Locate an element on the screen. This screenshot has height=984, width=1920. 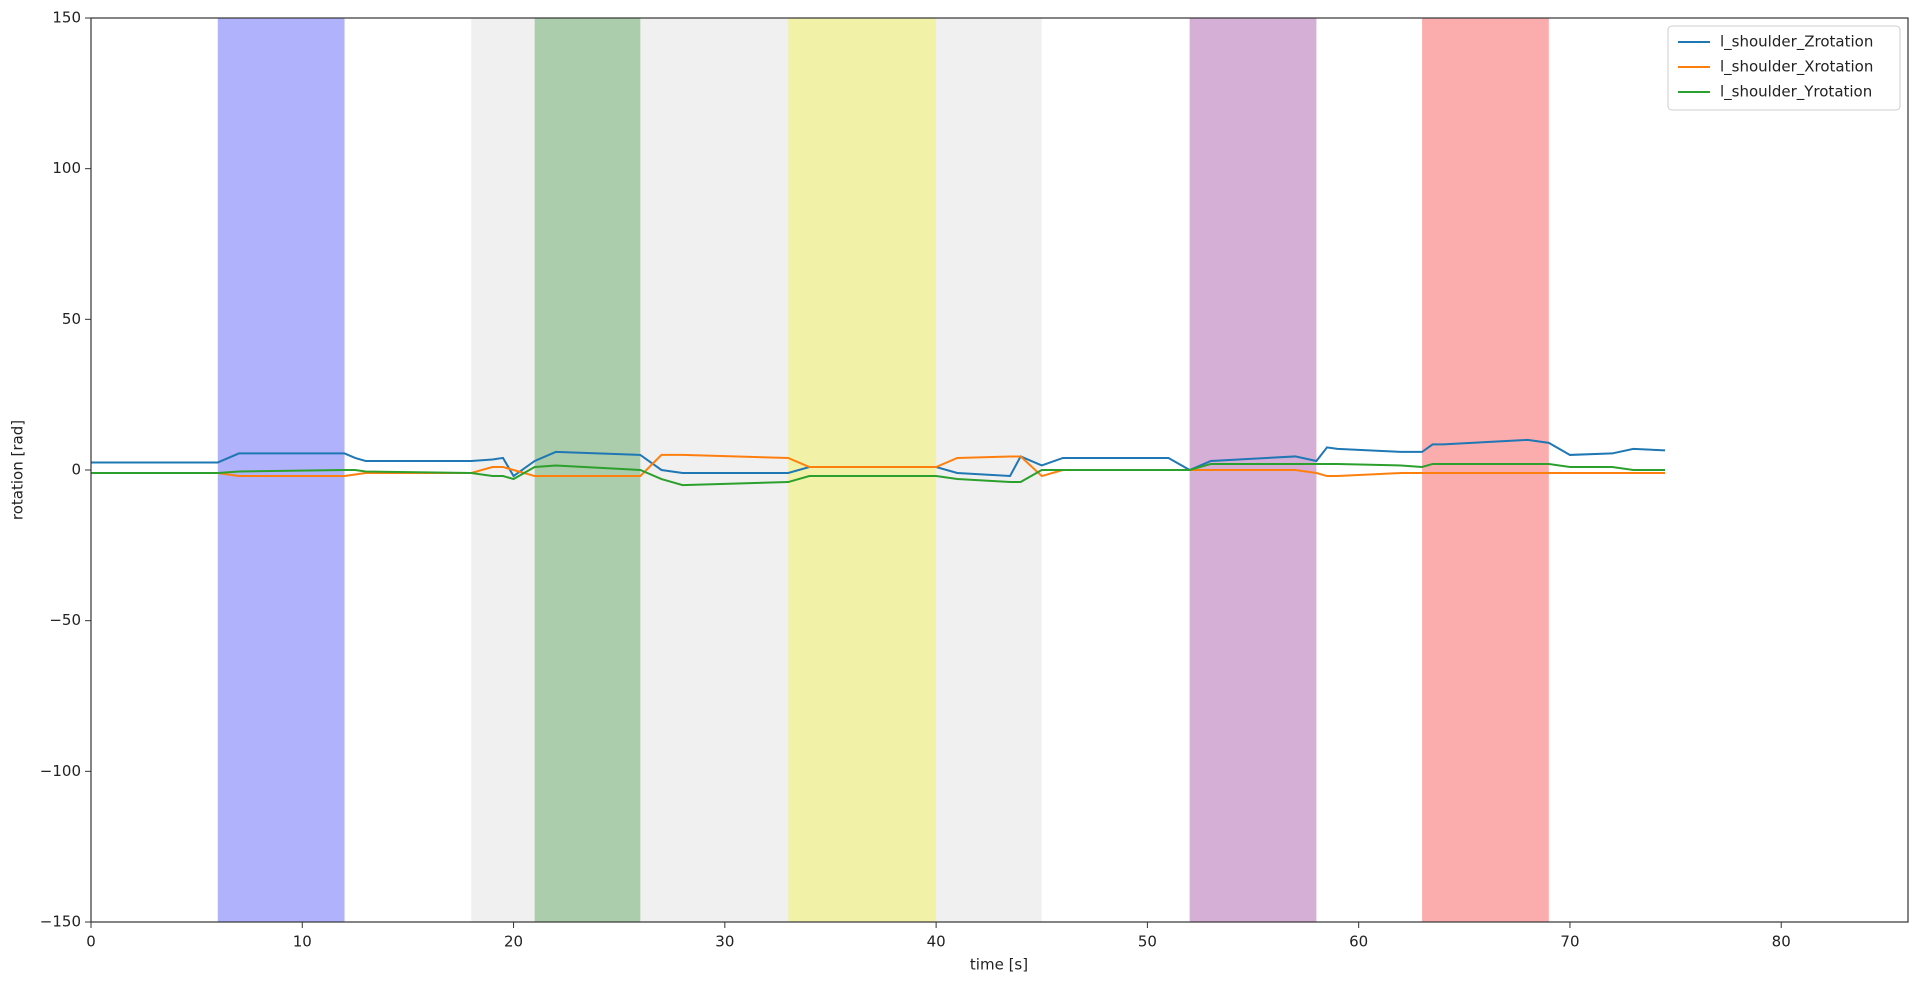
x-tick-label: 10 is located at coordinates (302, 942).